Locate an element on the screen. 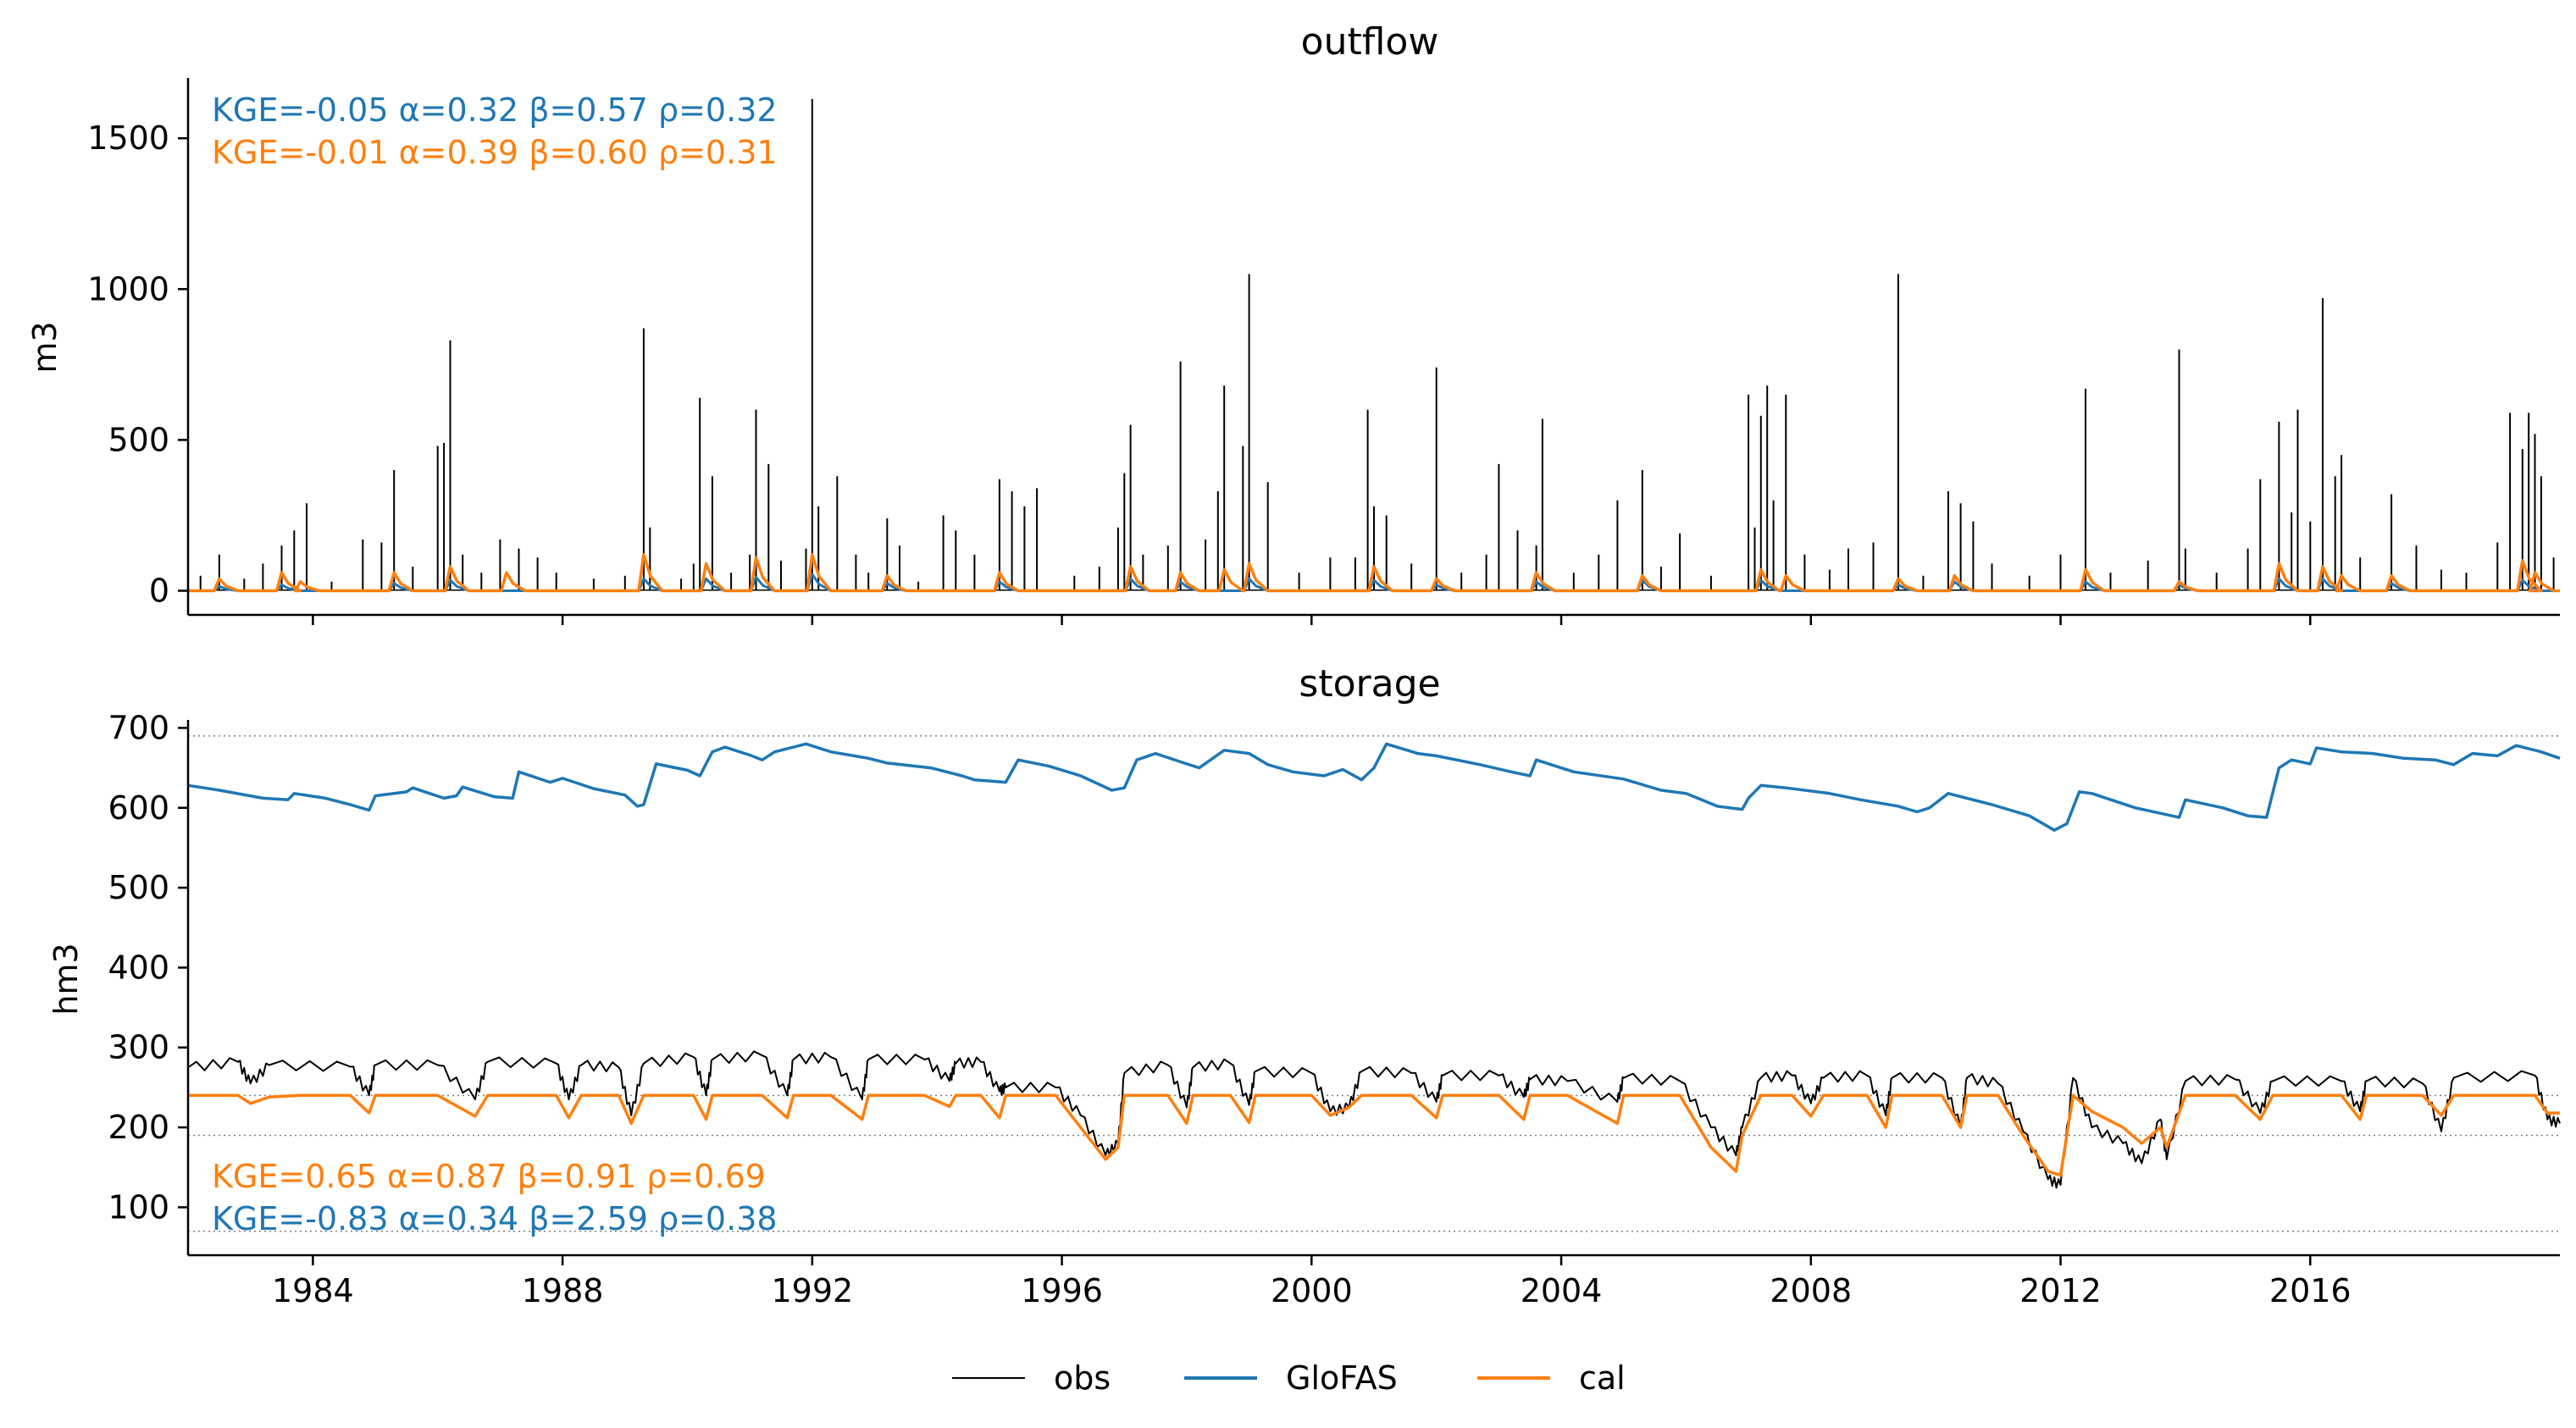 This screenshot has width=2576, height=1428. storage-cal-line is located at coordinates (1374, 1135).